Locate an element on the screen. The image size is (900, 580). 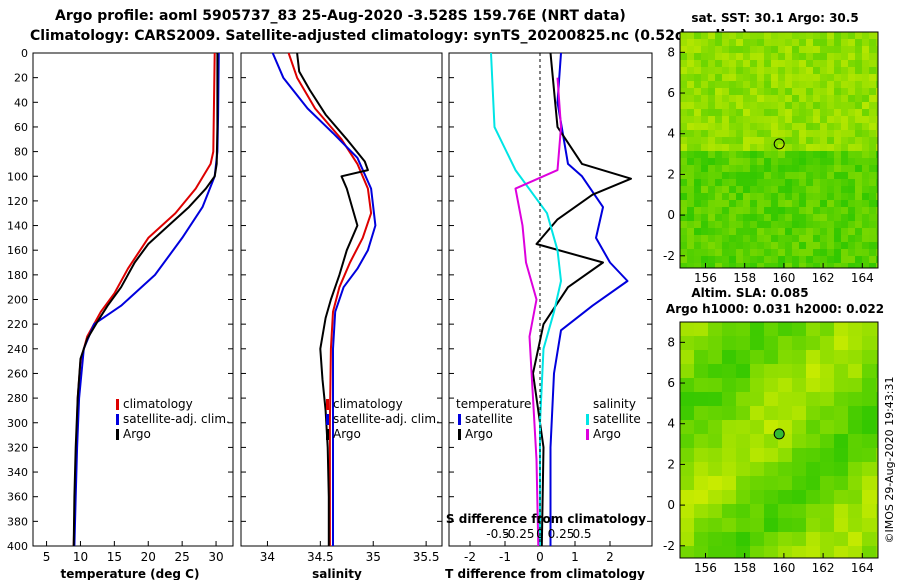
depth-tick-label: 320 is located at coordinates (17, 447).